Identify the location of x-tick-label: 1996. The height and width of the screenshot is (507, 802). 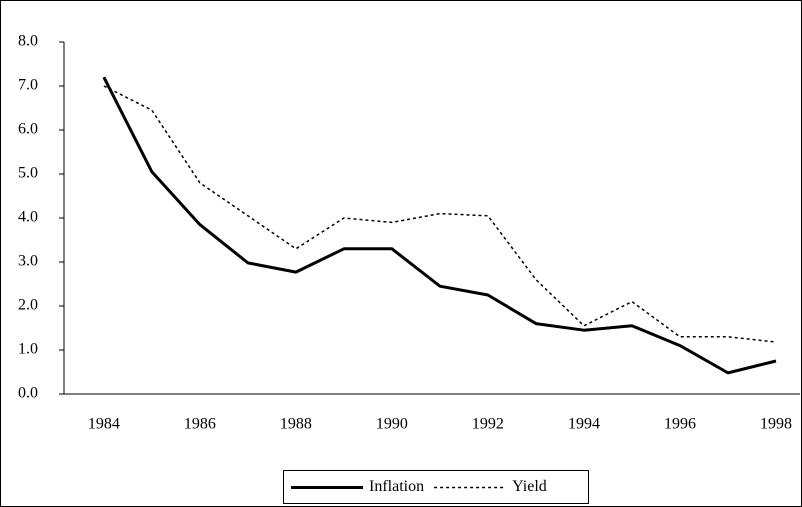
(680, 424).